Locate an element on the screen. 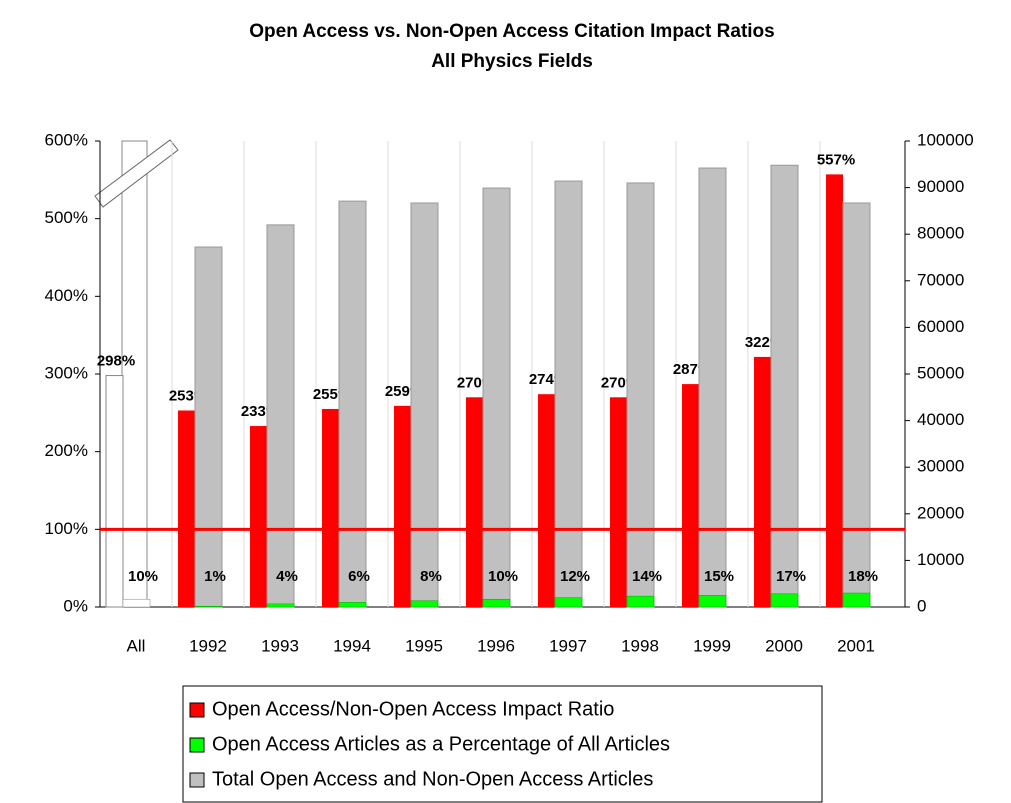  y2-tick-label: 70000 is located at coordinates (940, 279).